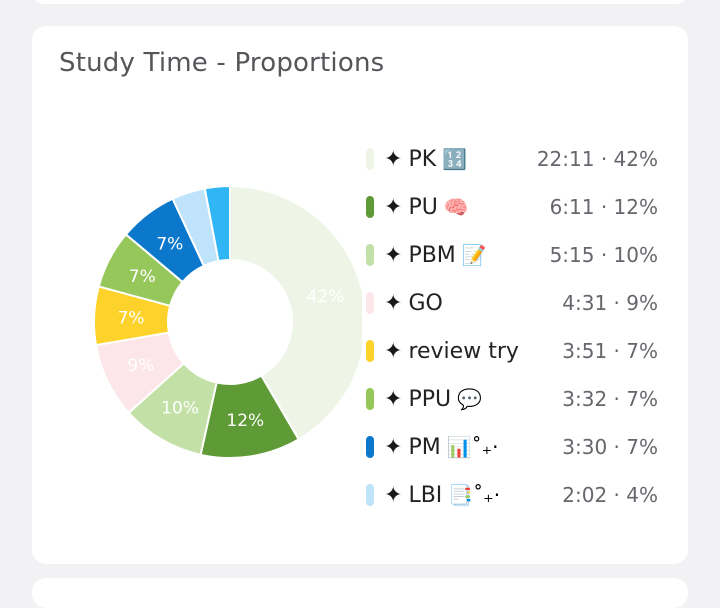 Image resolution: width=720 pixels, height=608 pixels. Describe the element at coordinates (610, 351) in the screenshot. I see `legend-value: 3:51 · 7%` at that location.